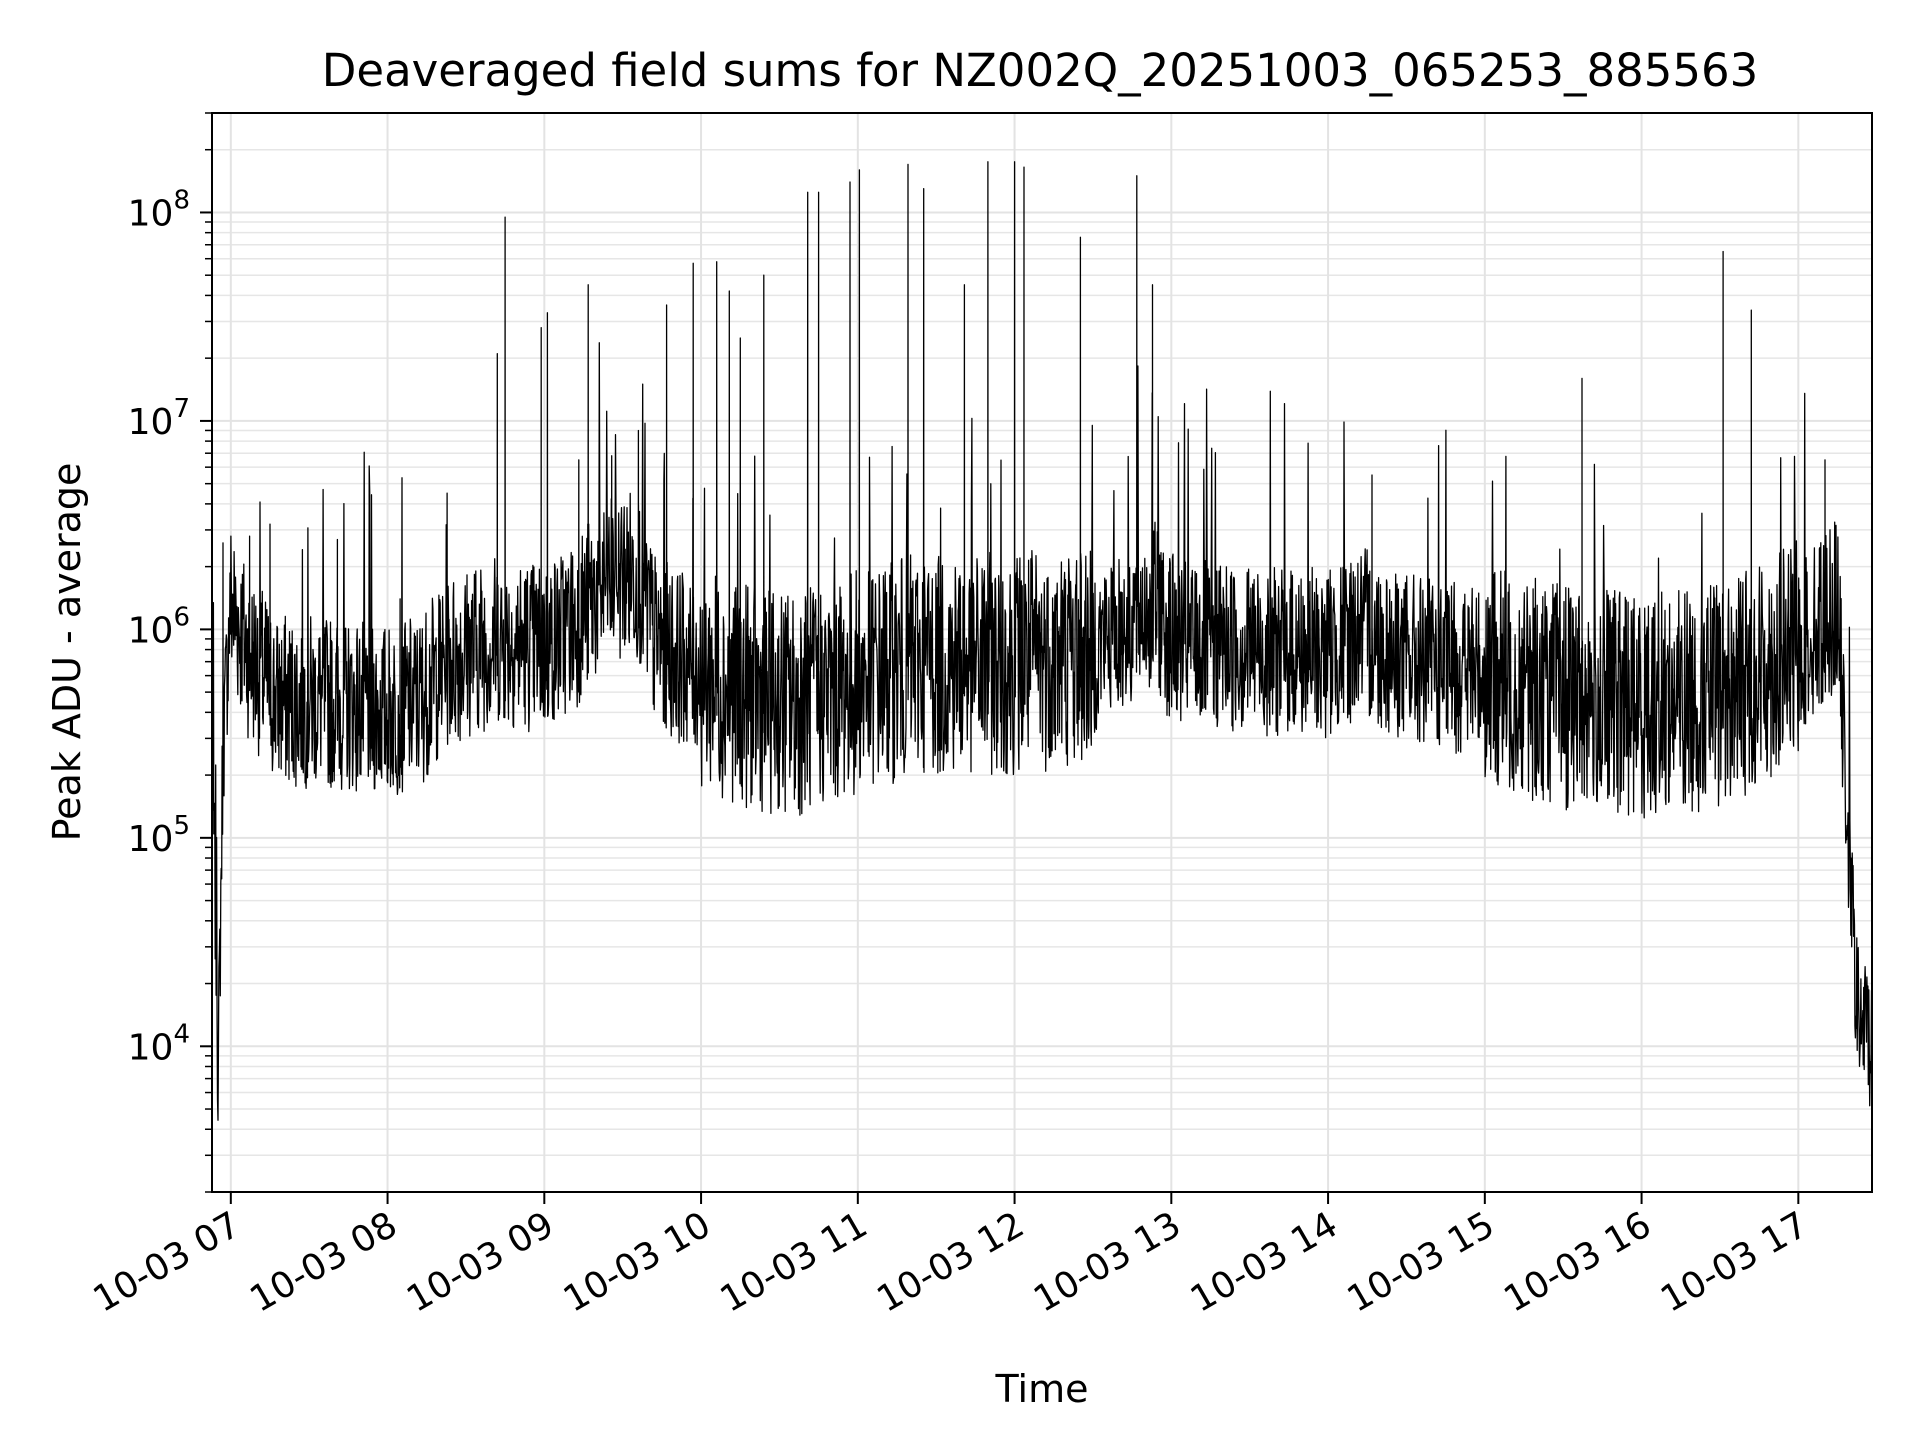  What do you see at coordinates (181, 409) in the screenshot?
I see `y-tick-exponent: 7` at bounding box center [181, 409].